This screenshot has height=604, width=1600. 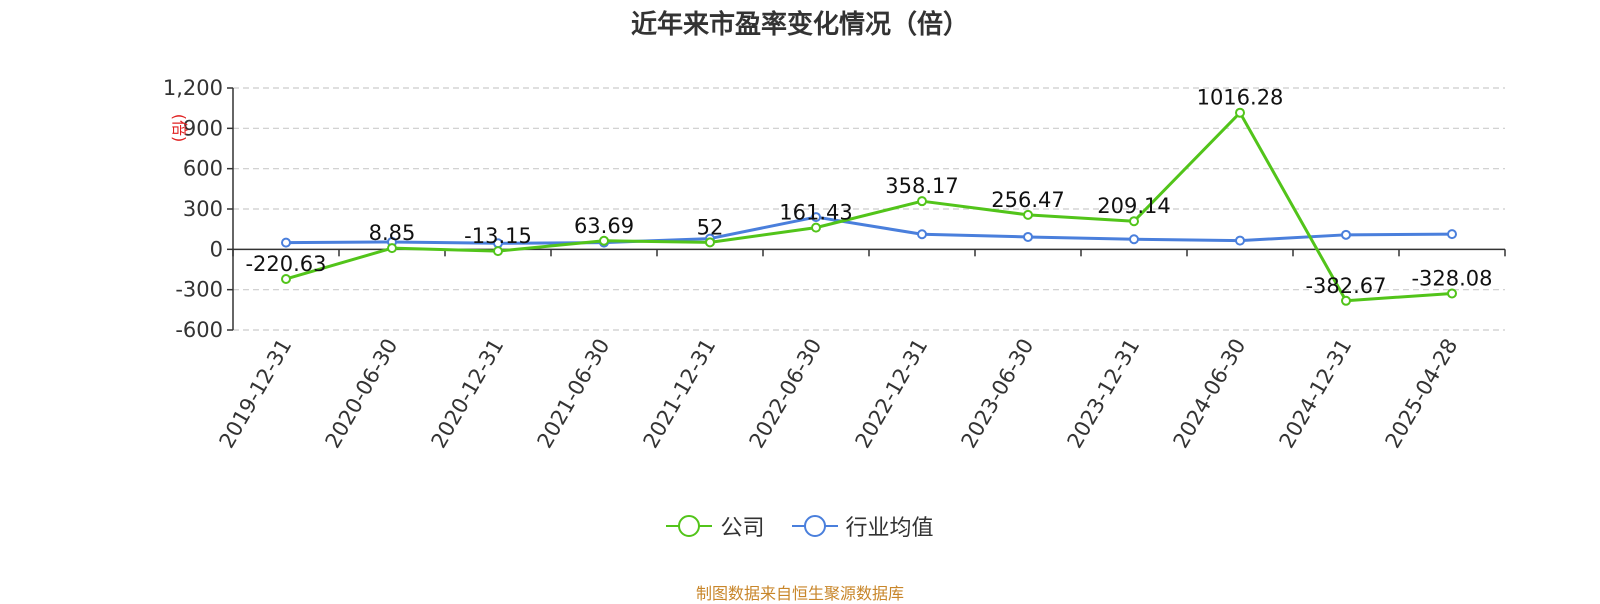 I want to click on data-label: -220.63, so click(x=285, y=264).